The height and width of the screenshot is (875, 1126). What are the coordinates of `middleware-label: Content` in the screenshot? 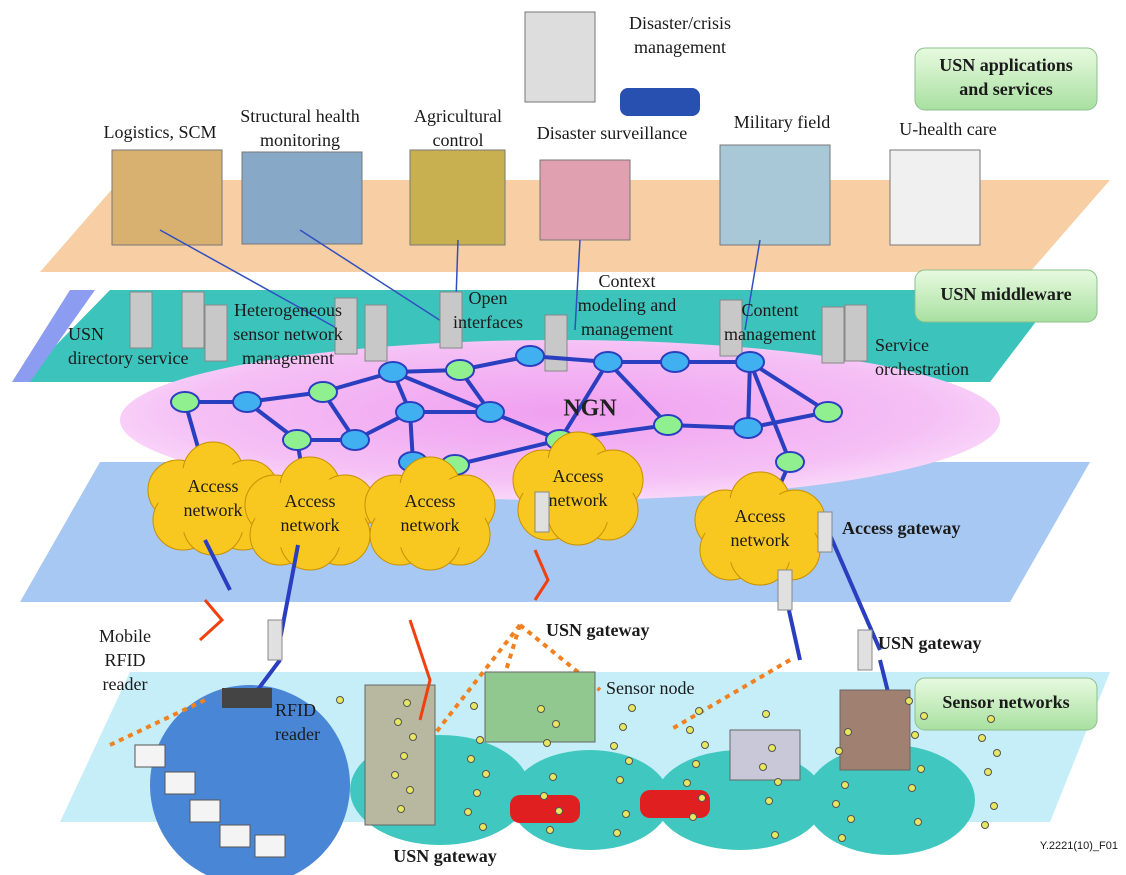 It's located at (770, 310).